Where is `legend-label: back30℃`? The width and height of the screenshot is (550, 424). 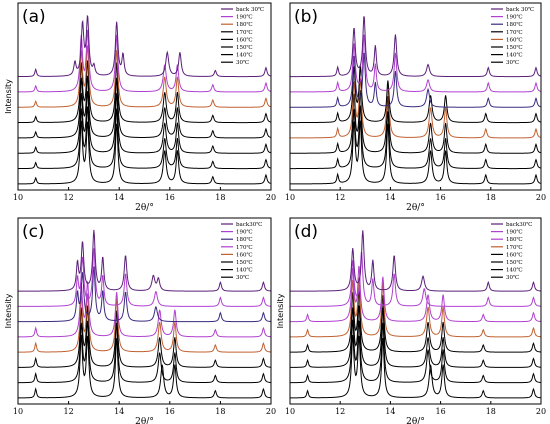 legend-label: back30℃ is located at coordinates (249, 224).